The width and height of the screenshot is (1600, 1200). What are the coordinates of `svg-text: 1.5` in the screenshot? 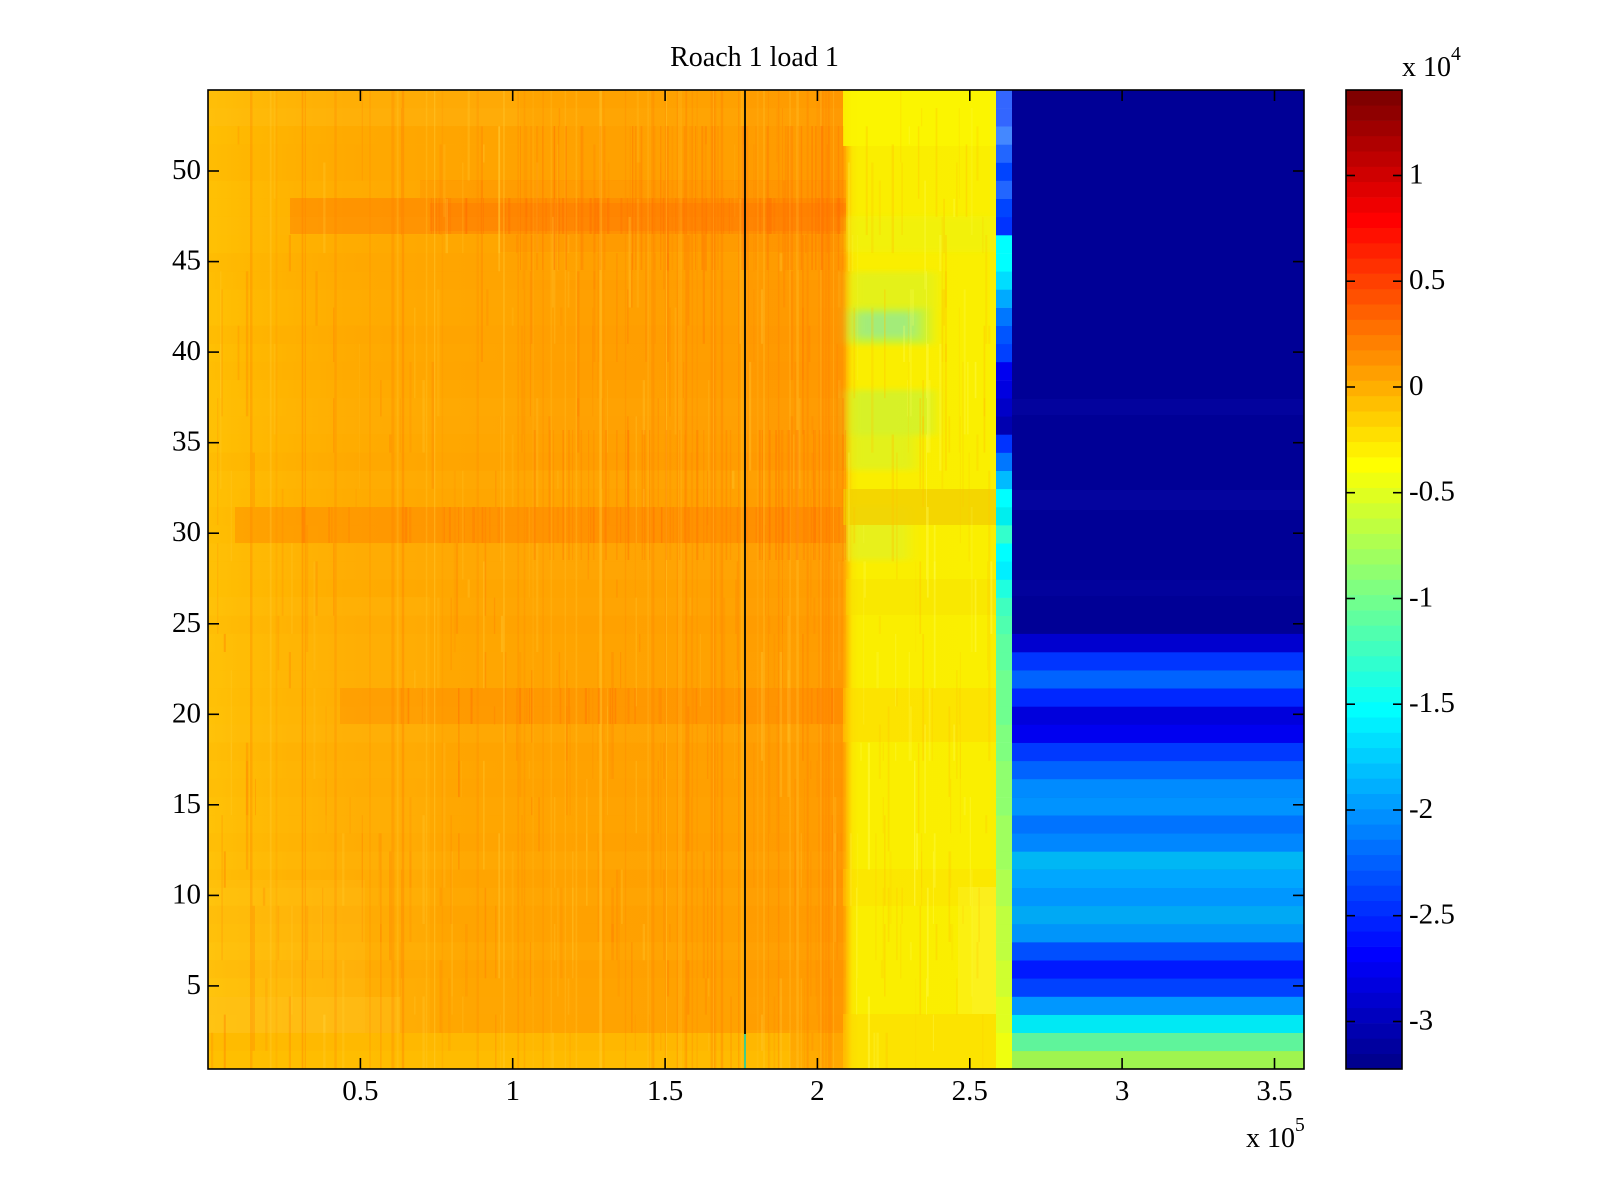 It's located at (665, 1091).